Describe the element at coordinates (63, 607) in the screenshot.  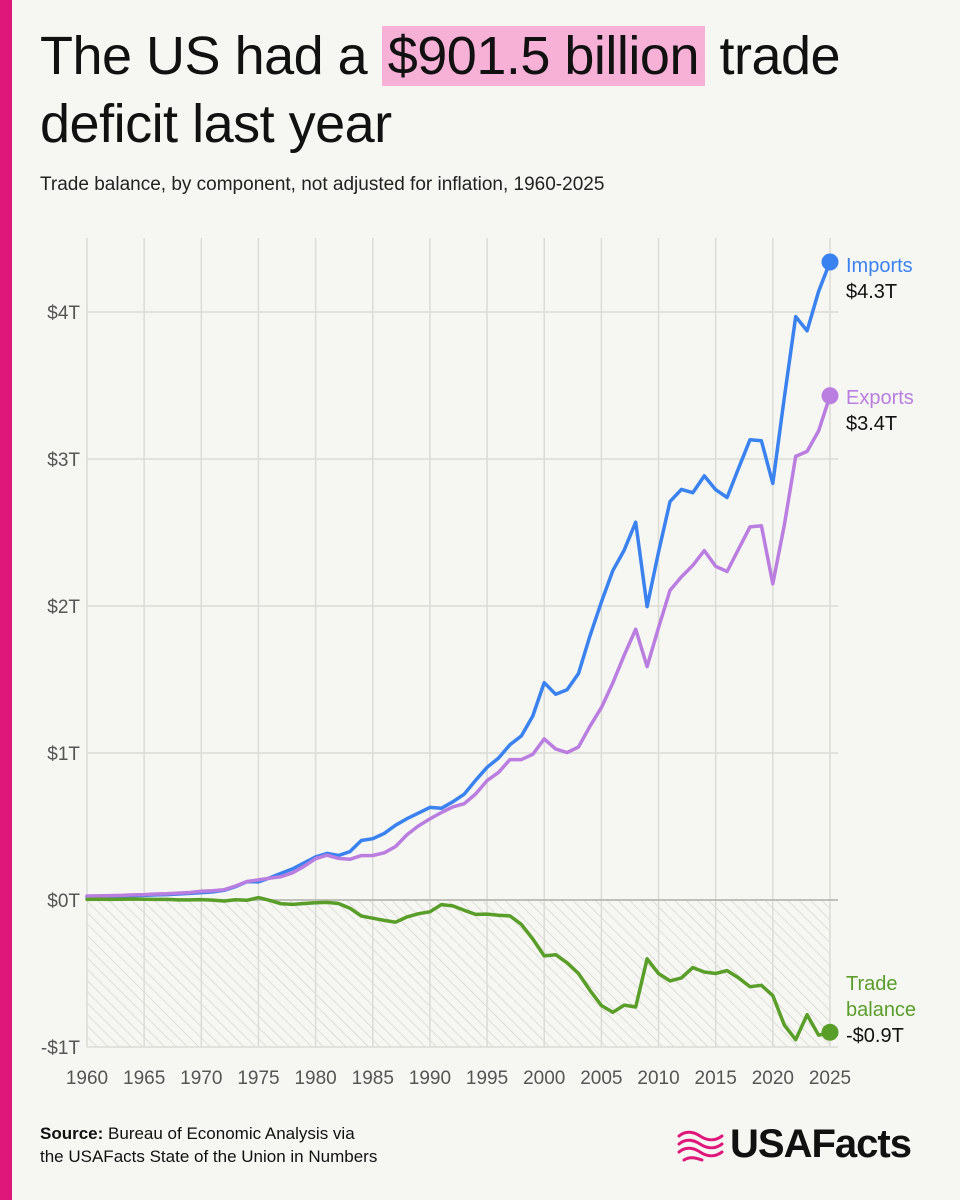
I see `y-tick-label: $2T` at that location.